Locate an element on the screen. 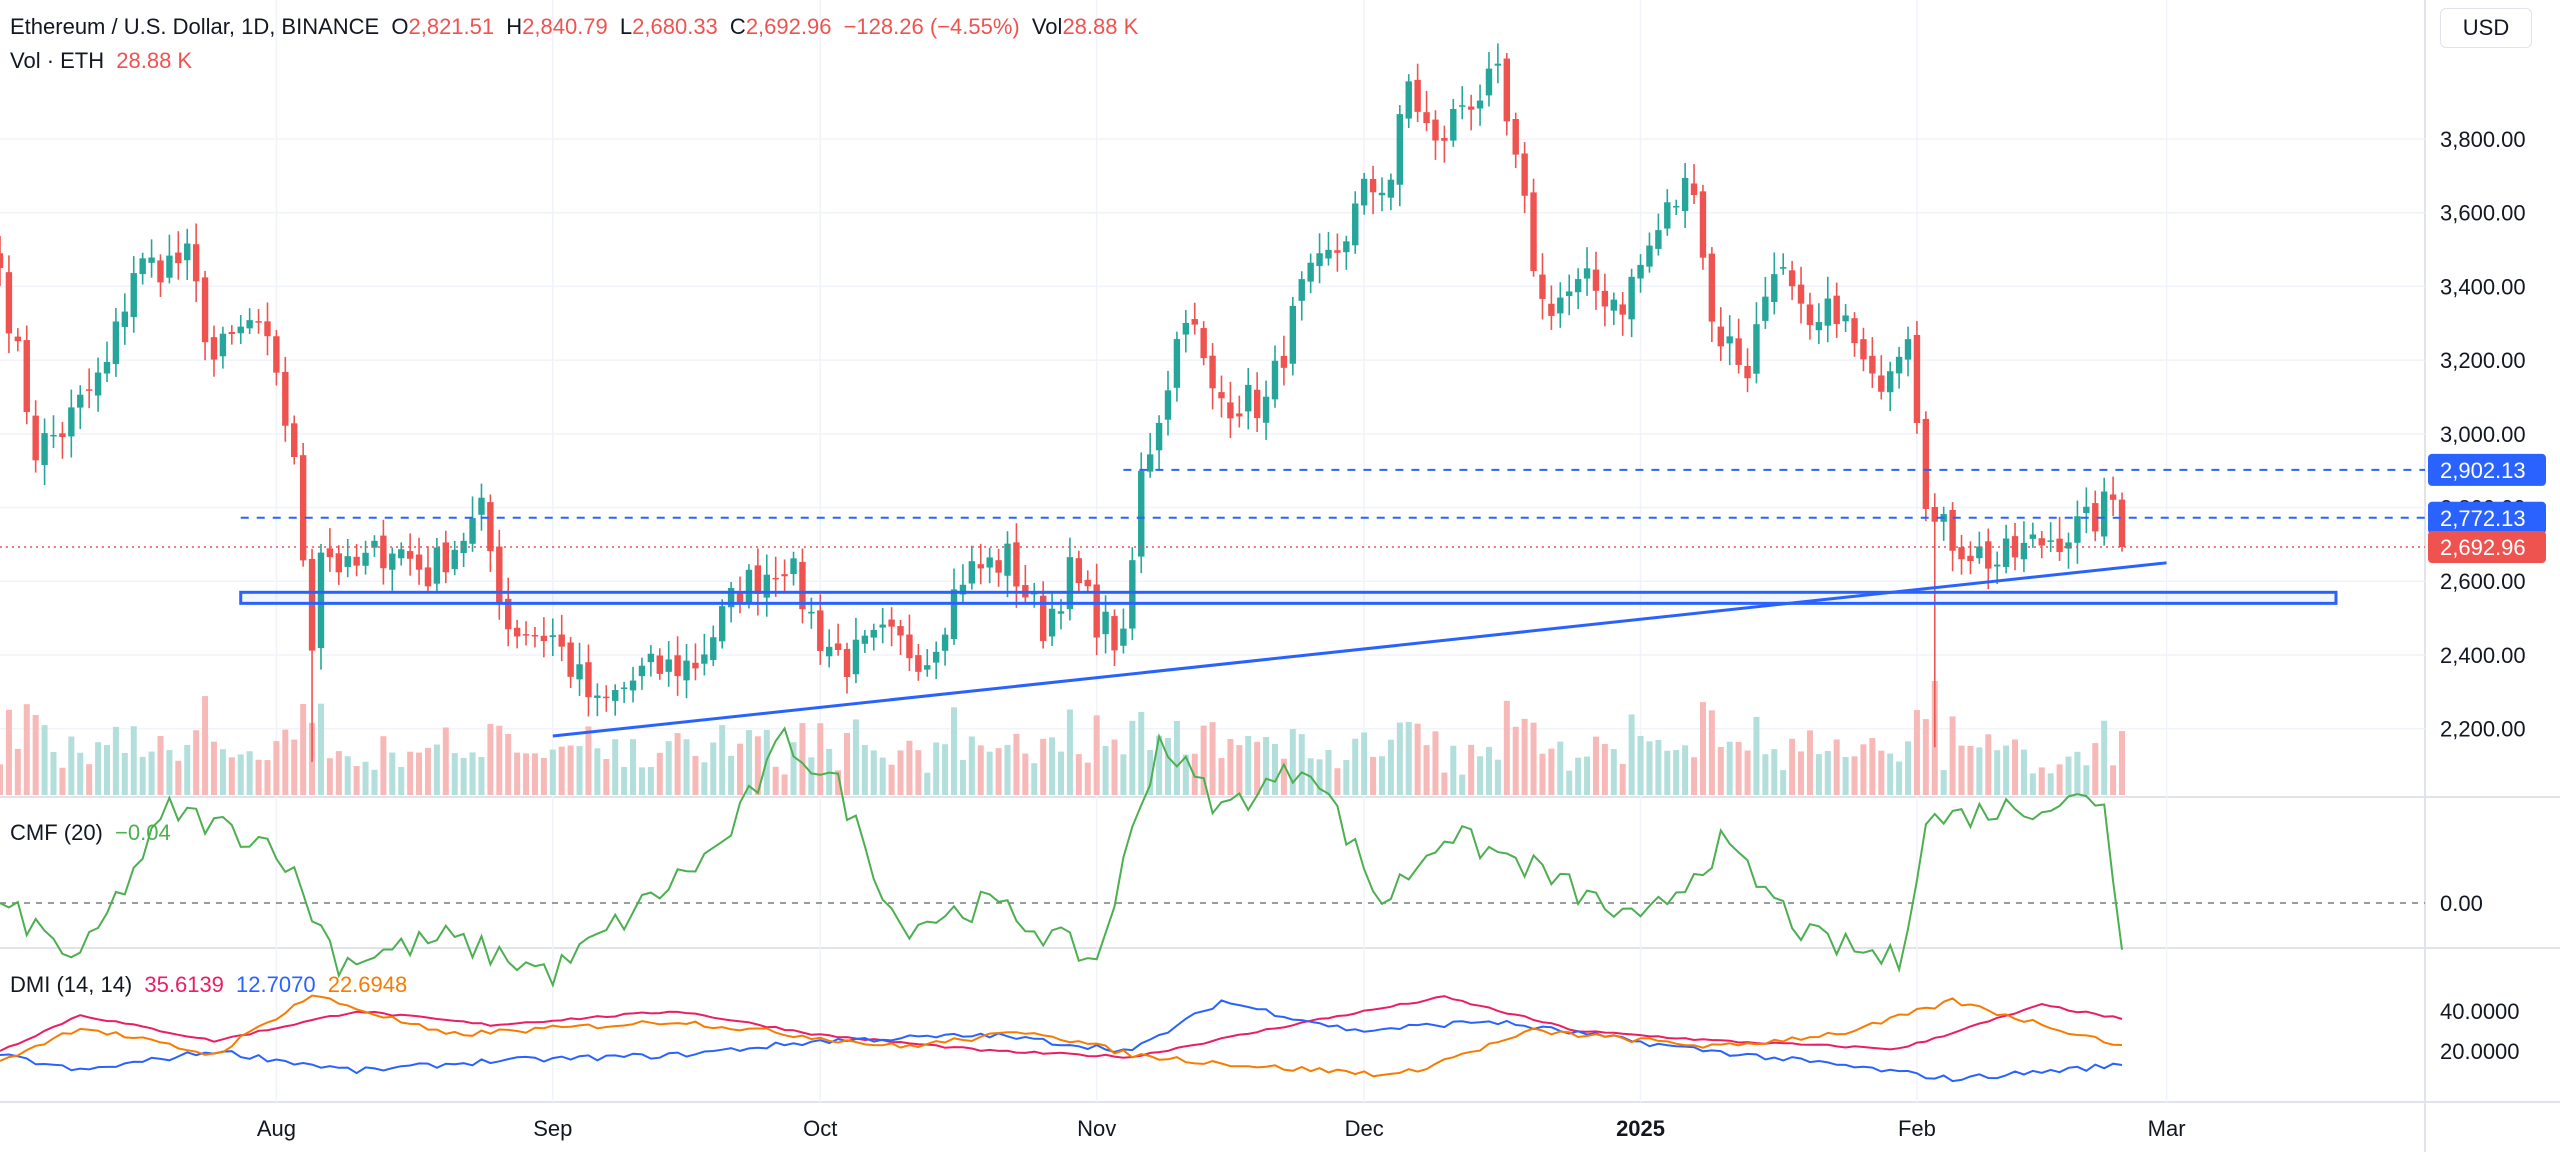 The height and width of the screenshot is (1152, 2560). dmi-label: DMI (14, 14) is located at coordinates (71, 984).